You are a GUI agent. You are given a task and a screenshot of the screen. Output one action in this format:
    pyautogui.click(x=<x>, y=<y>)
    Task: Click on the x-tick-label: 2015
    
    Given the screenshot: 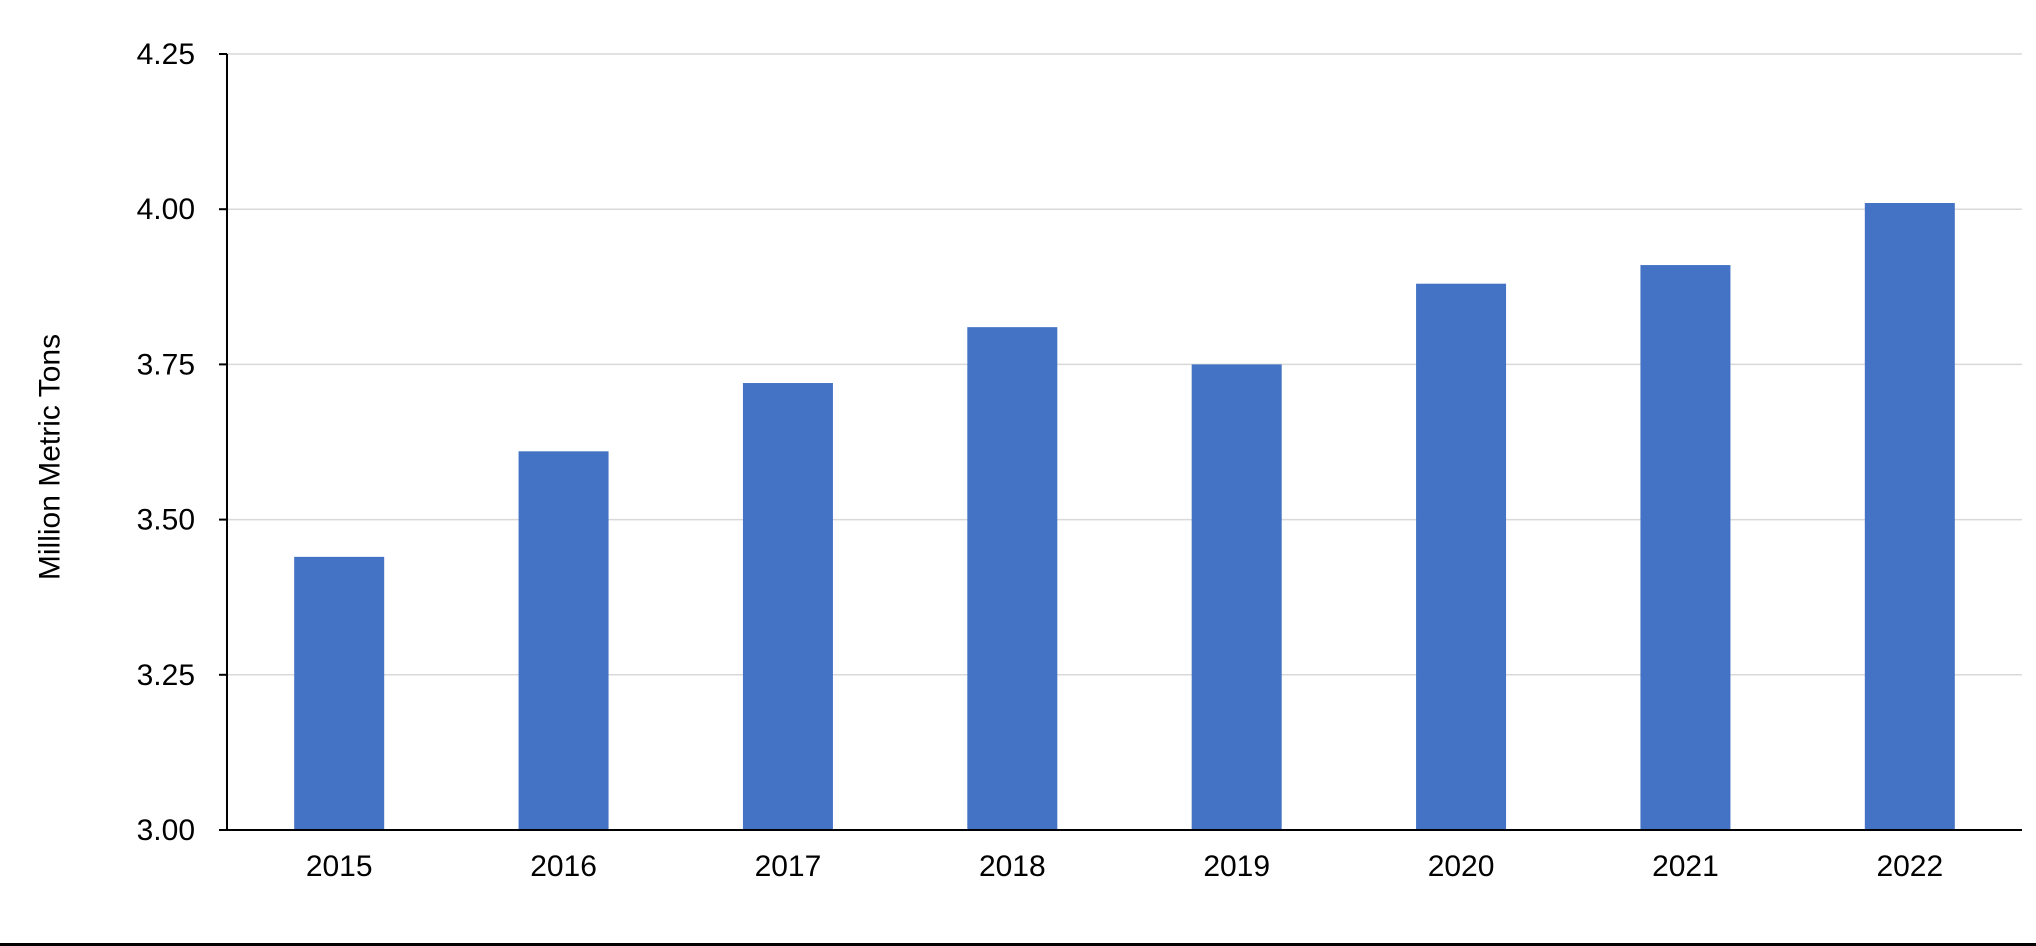 What is the action you would take?
    pyautogui.click(x=339, y=866)
    